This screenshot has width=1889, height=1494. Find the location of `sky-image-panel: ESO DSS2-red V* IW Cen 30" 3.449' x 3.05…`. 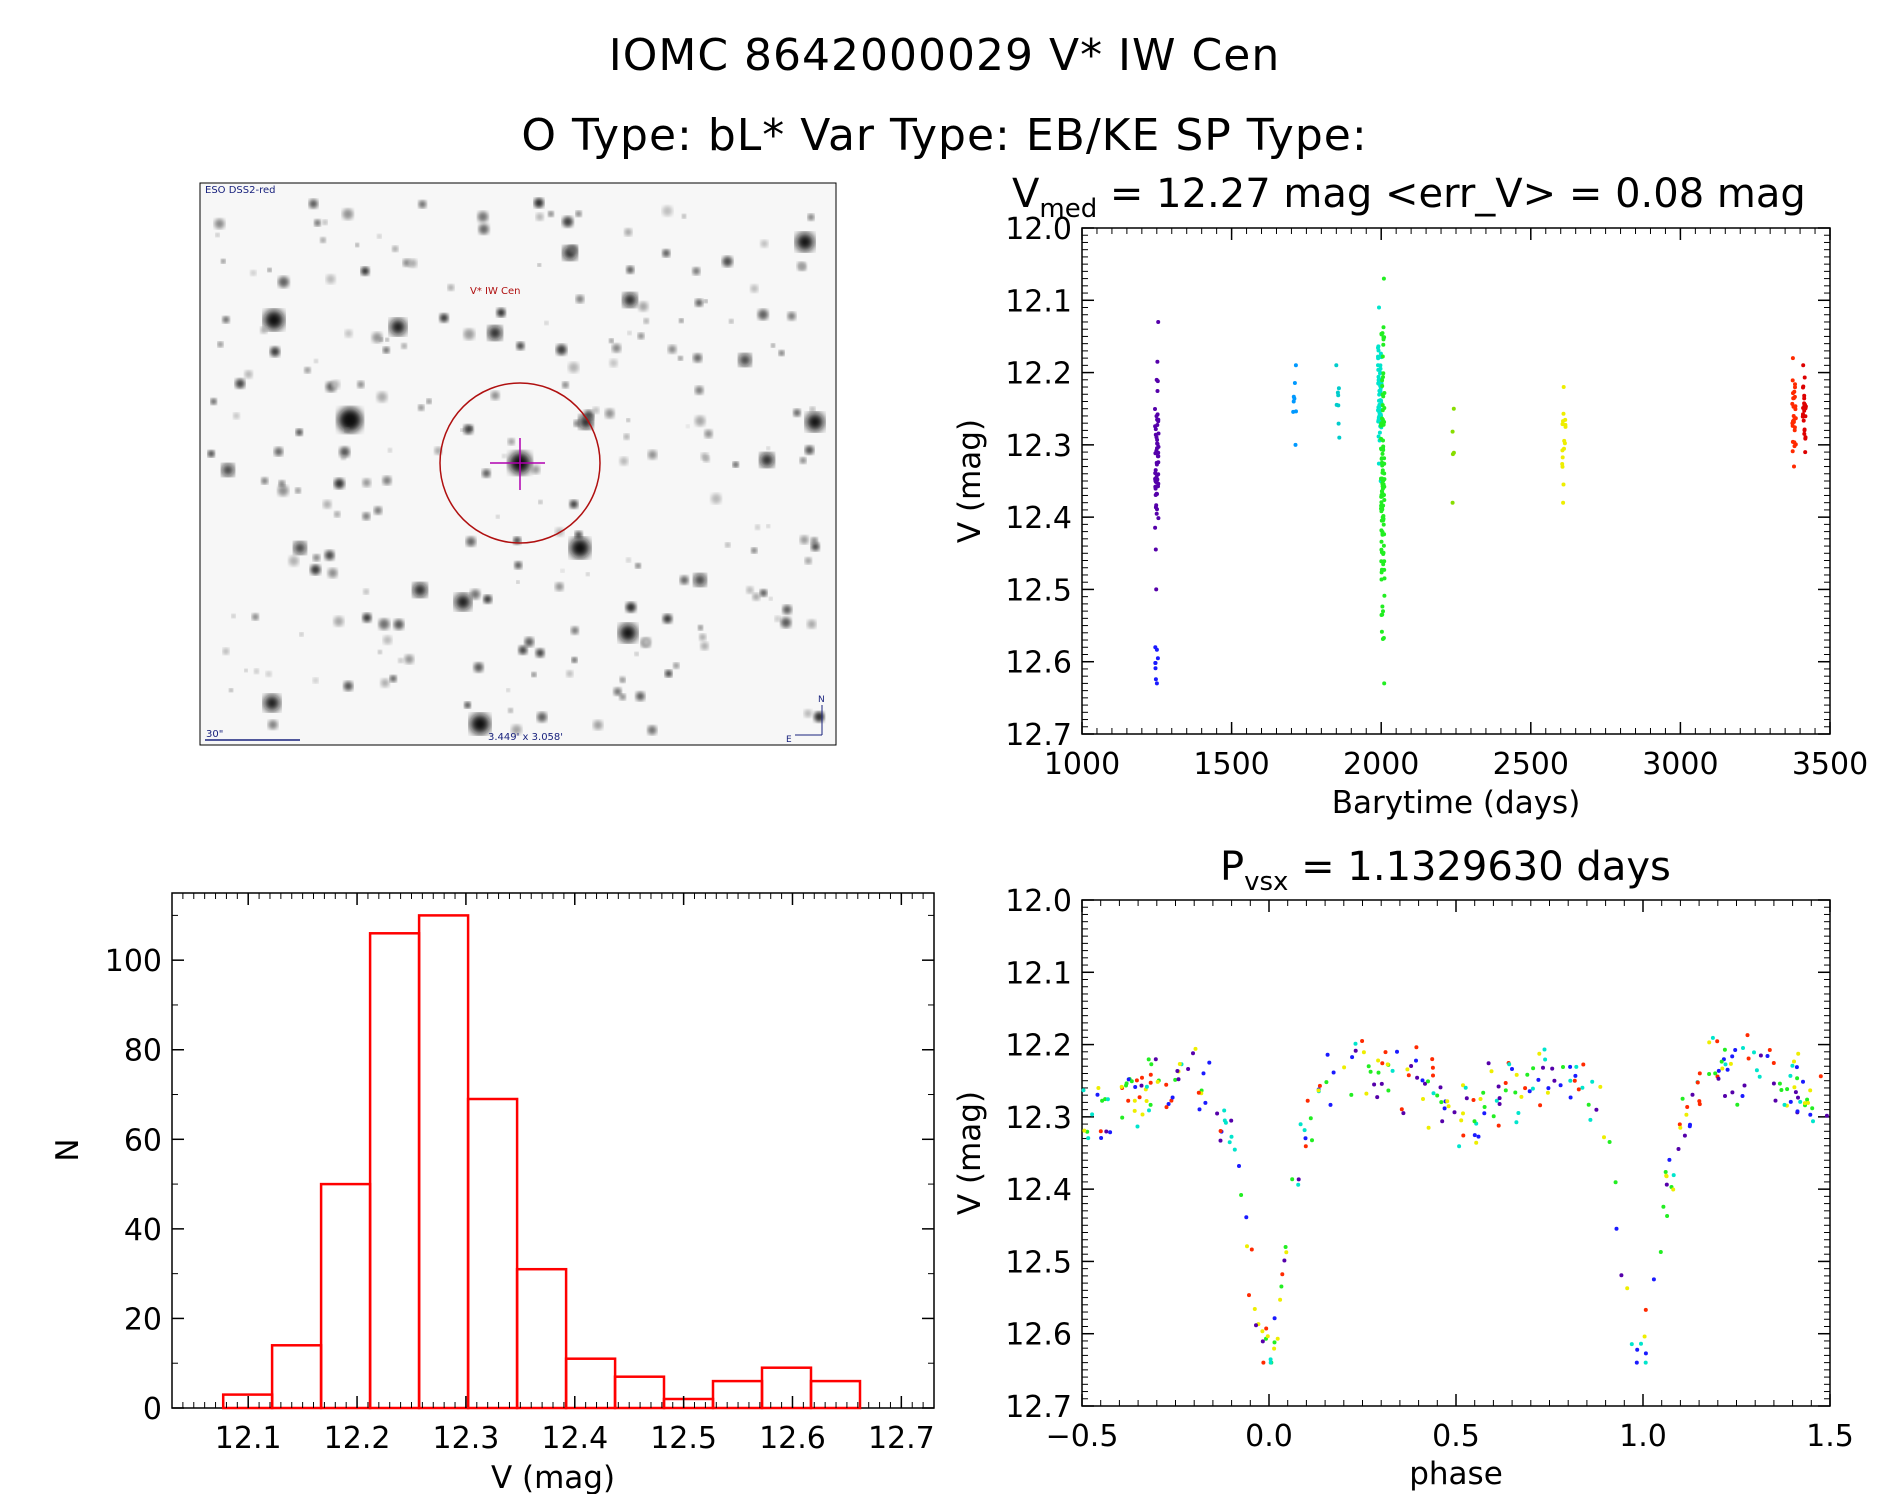

sky-image-panel: ESO DSS2-red V* IW Cen 30" 3.449' x 3.05… is located at coordinates (518, 464).